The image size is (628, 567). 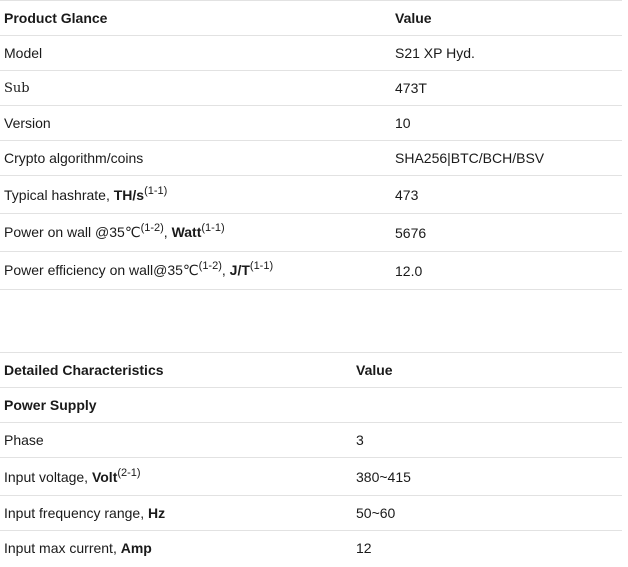 What do you see at coordinates (506, 53) in the screenshot?
I see `row-value: S21 XP Hyd.` at bounding box center [506, 53].